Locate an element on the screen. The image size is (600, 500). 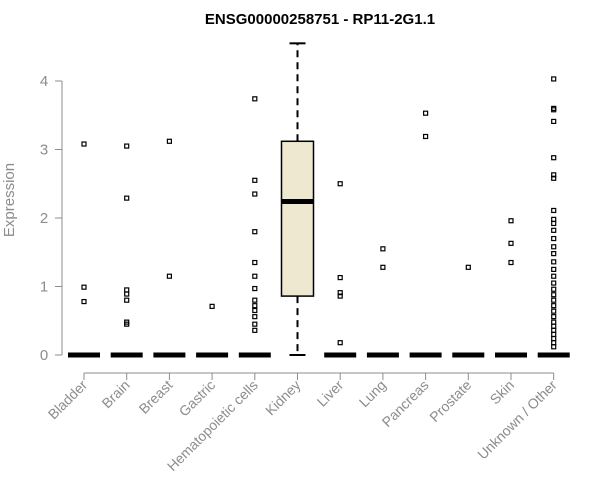
y-tick-label: 4 is located at coordinates (44, 81).